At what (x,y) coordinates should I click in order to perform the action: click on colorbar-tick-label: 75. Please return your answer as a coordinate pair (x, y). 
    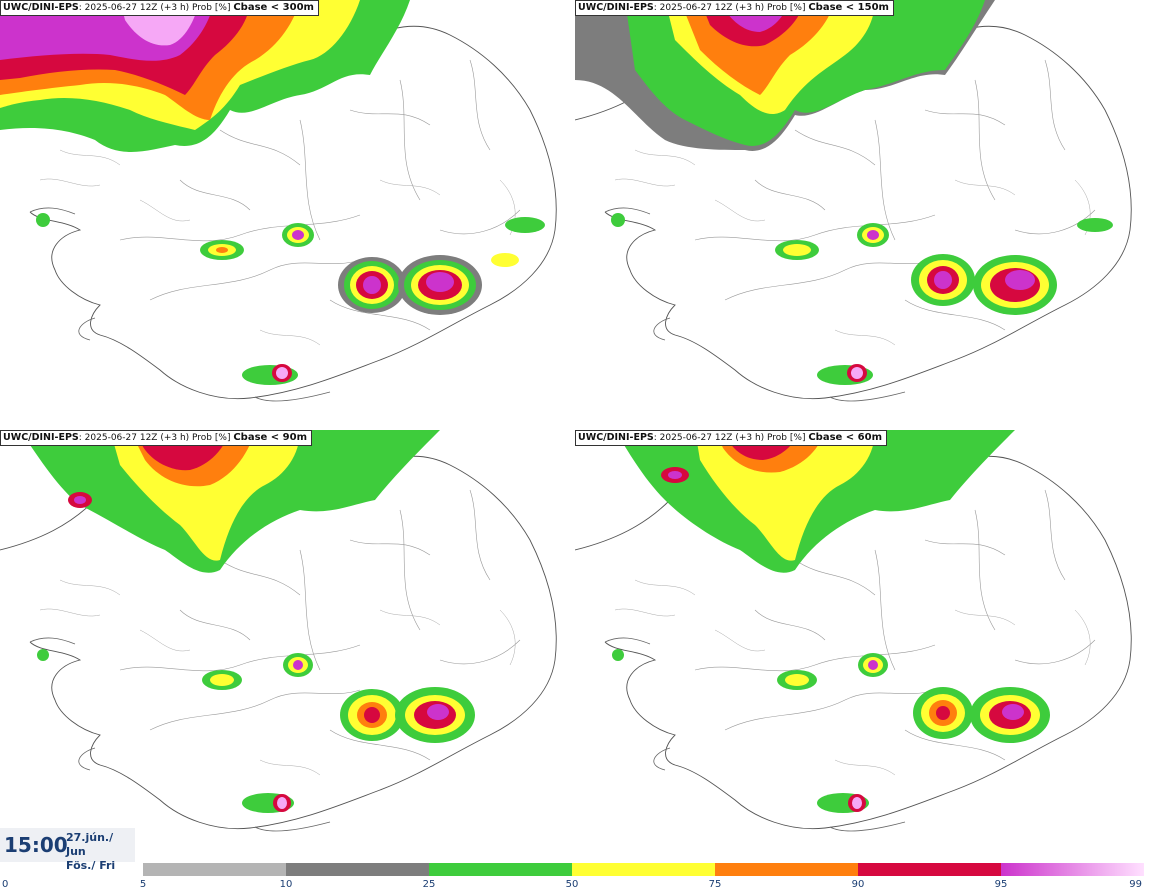
    Looking at the image, I should click on (715, 884).